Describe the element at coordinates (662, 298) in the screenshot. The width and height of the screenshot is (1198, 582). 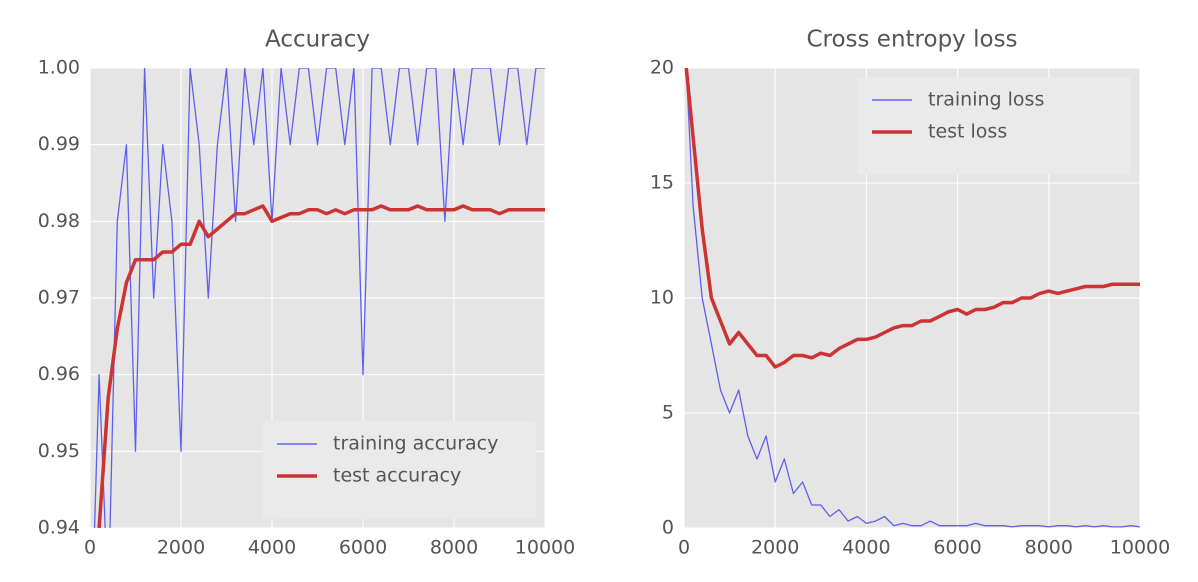
I see `y-tick-label: 10` at that location.